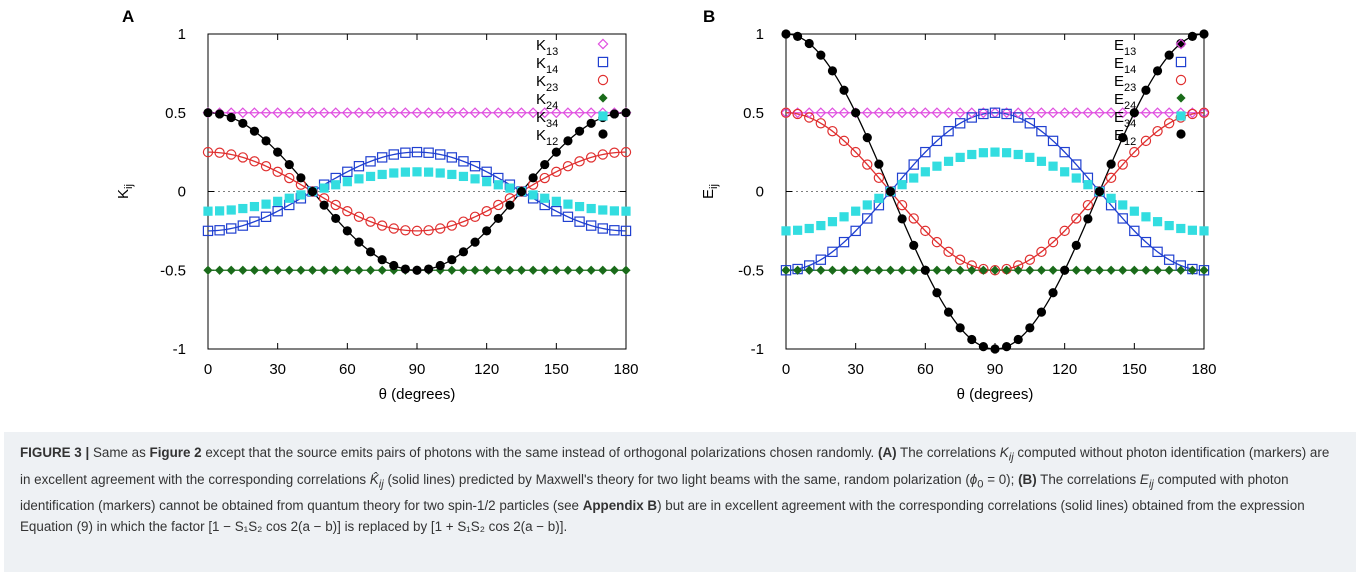 This screenshot has width=1362, height=577. What do you see at coordinates (1130, 142) in the screenshot?
I see `legend-label-sub: 12` at bounding box center [1130, 142].